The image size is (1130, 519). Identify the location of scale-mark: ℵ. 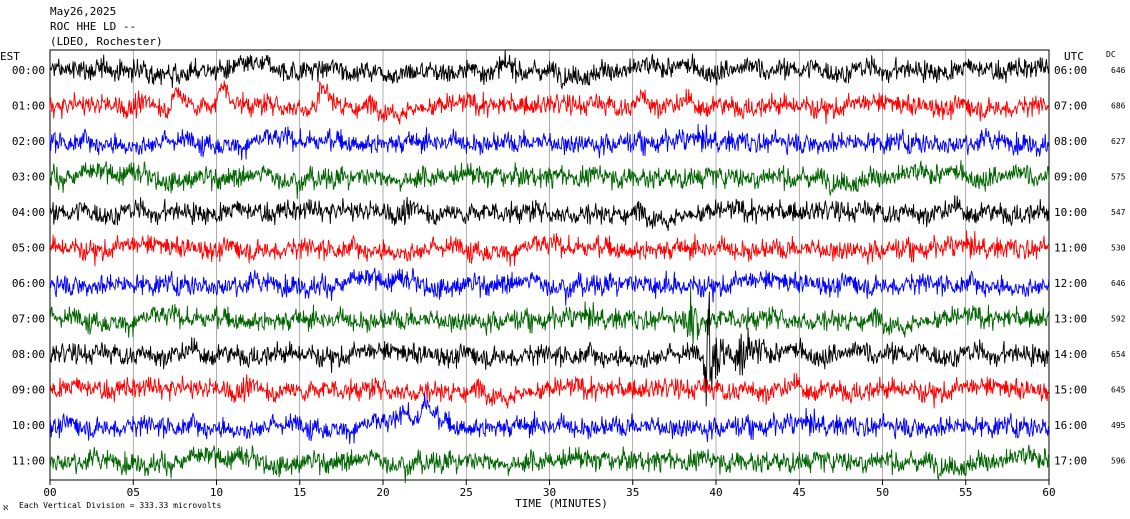
(5, 508).